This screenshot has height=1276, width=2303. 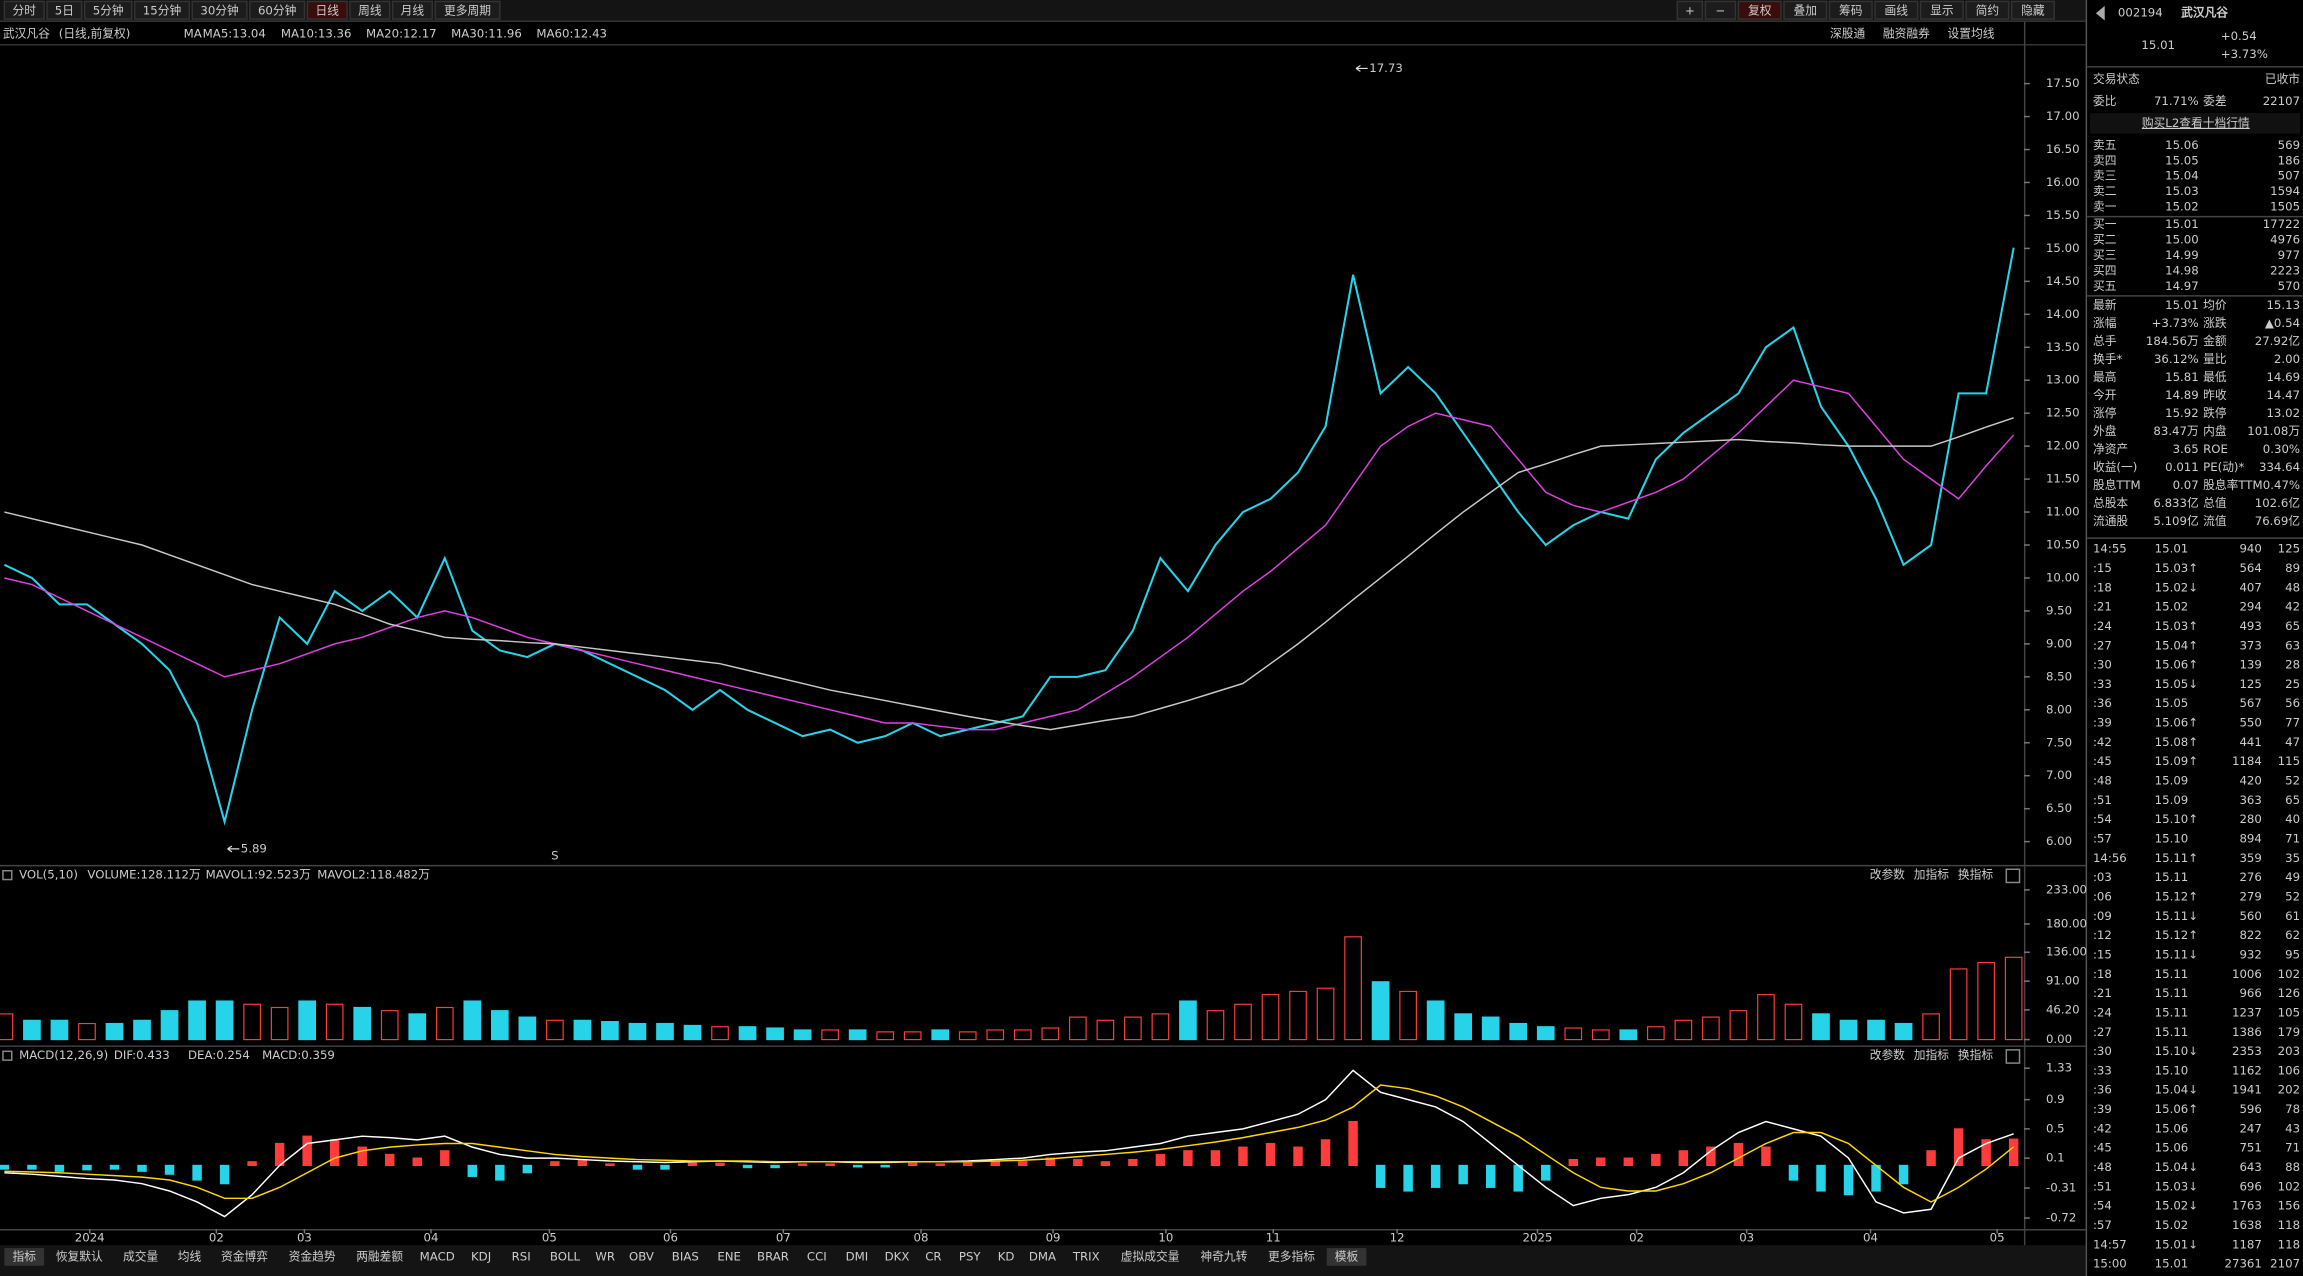 I want to click on bar, so click(x=32, y=1030).